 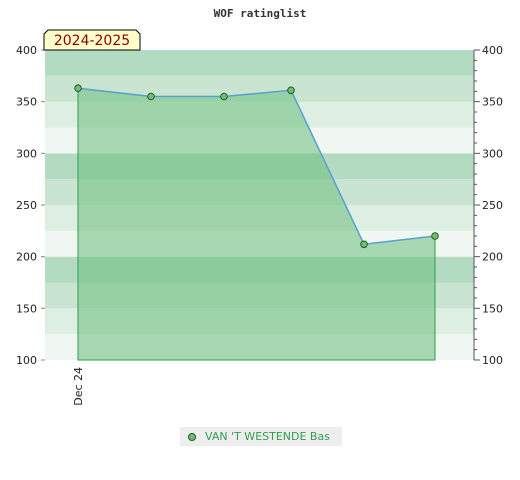 I want to click on season-badge-label: 2024-2025, so click(x=92, y=41).